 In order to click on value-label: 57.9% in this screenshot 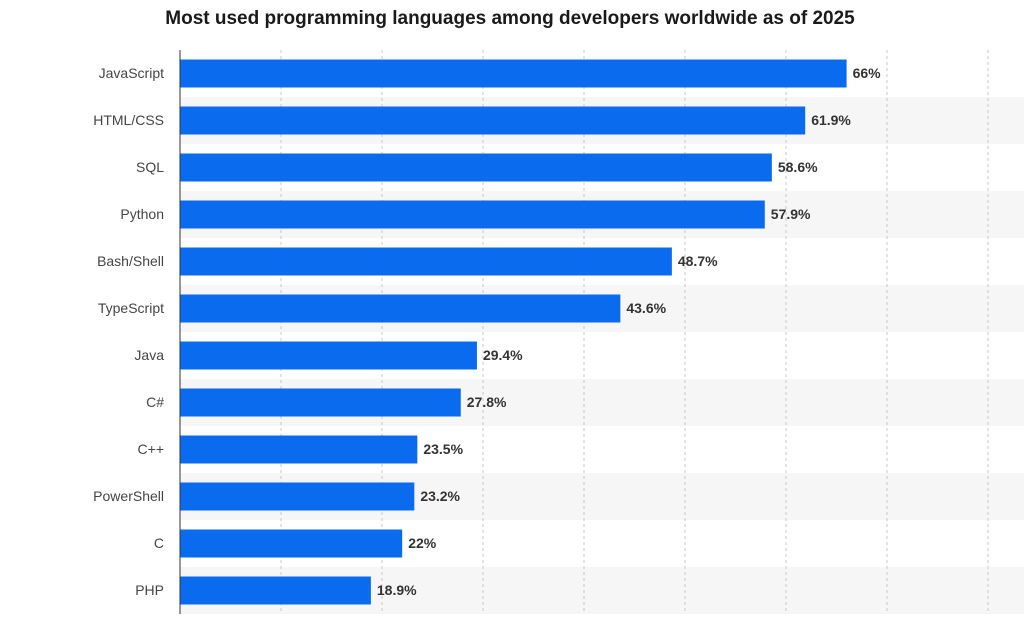, I will do `click(791, 214)`.